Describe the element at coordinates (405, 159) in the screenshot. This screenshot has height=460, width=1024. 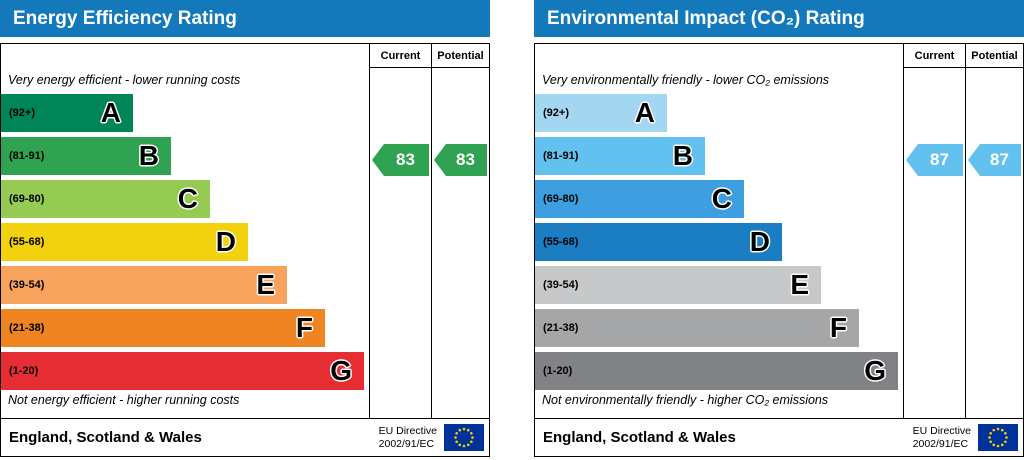
I see `current-rating-value: 83` at that location.